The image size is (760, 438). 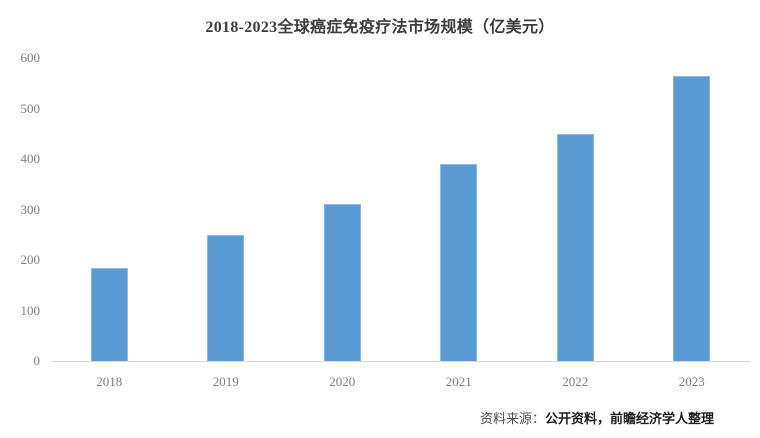 I want to click on bar-2023, so click(x=692, y=218).